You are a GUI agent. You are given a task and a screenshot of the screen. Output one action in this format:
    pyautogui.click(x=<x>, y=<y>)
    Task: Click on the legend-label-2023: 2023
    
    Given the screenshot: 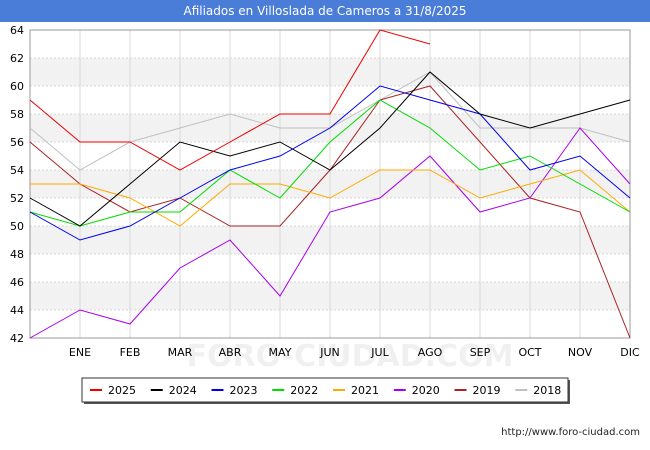 What is the action you would take?
    pyautogui.click(x=244, y=390)
    